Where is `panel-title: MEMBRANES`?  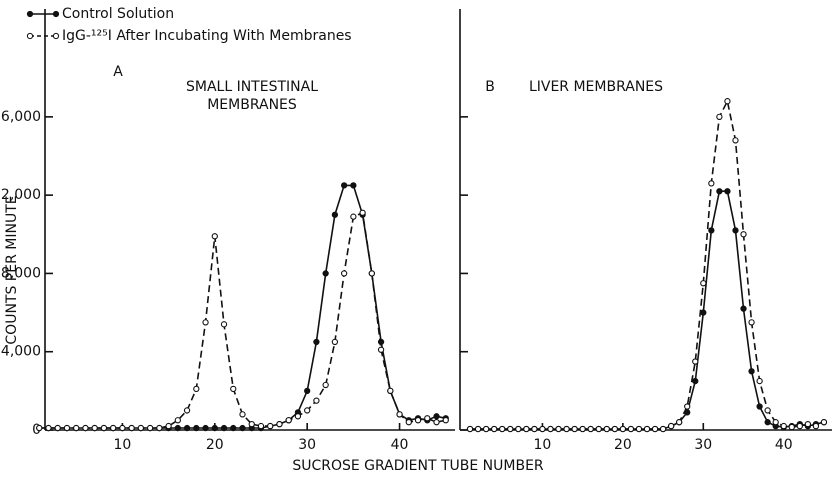 panel-title: MEMBRANES is located at coordinates (252, 105).